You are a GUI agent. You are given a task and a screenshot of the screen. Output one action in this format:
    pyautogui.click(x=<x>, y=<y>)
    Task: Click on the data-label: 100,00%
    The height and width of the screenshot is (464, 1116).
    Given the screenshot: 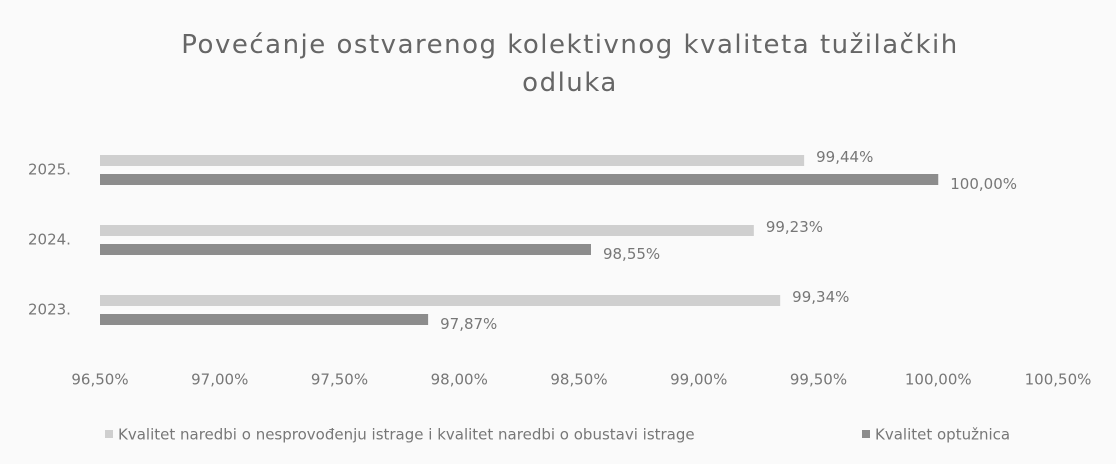 What is the action you would take?
    pyautogui.click(x=983, y=184)
    